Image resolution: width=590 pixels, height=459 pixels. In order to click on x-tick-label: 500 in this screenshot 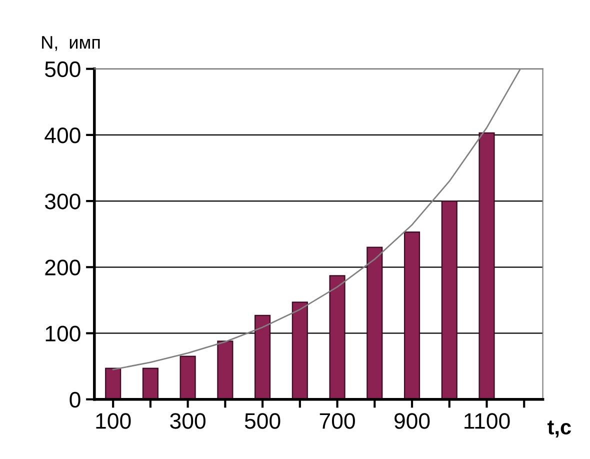, I will do `click(262, 421)`.